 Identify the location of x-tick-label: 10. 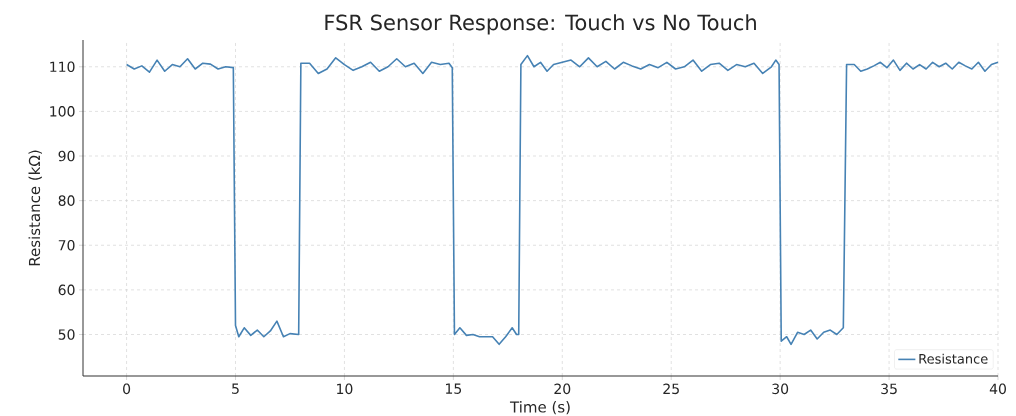
(345, 389).